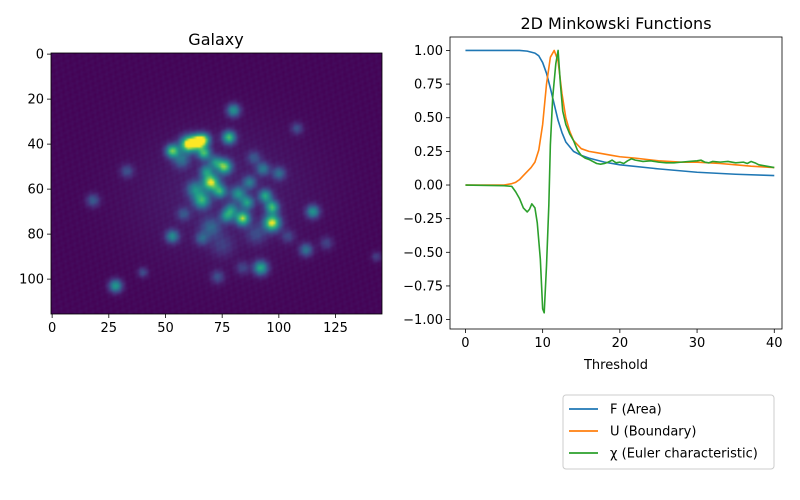 This screenshot has width=800, height=500. I want to click on y-tick-label: 0.00, so click(428, 186).